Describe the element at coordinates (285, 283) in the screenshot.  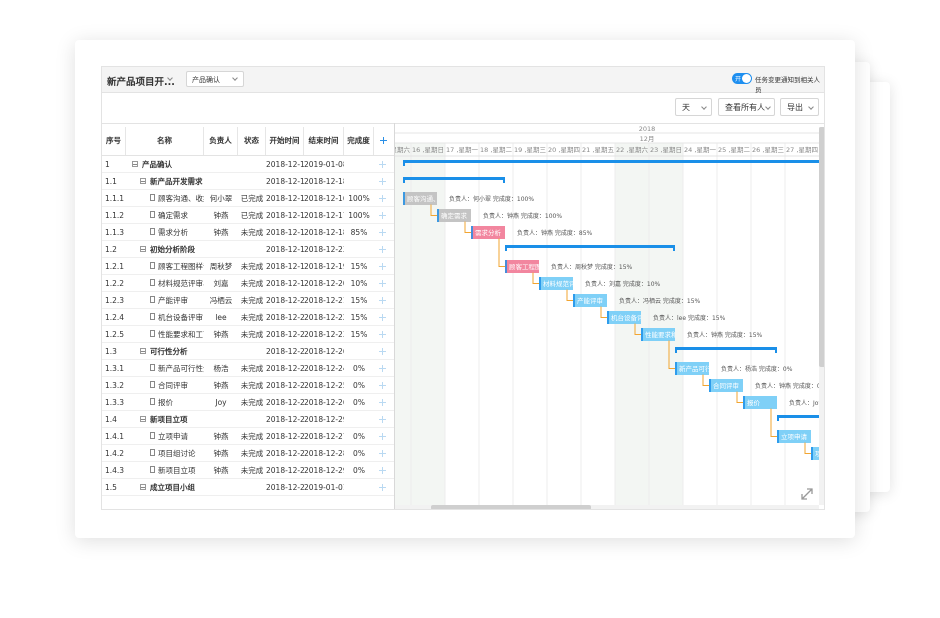
I see `cell-start: 2018-12-19` at that location.